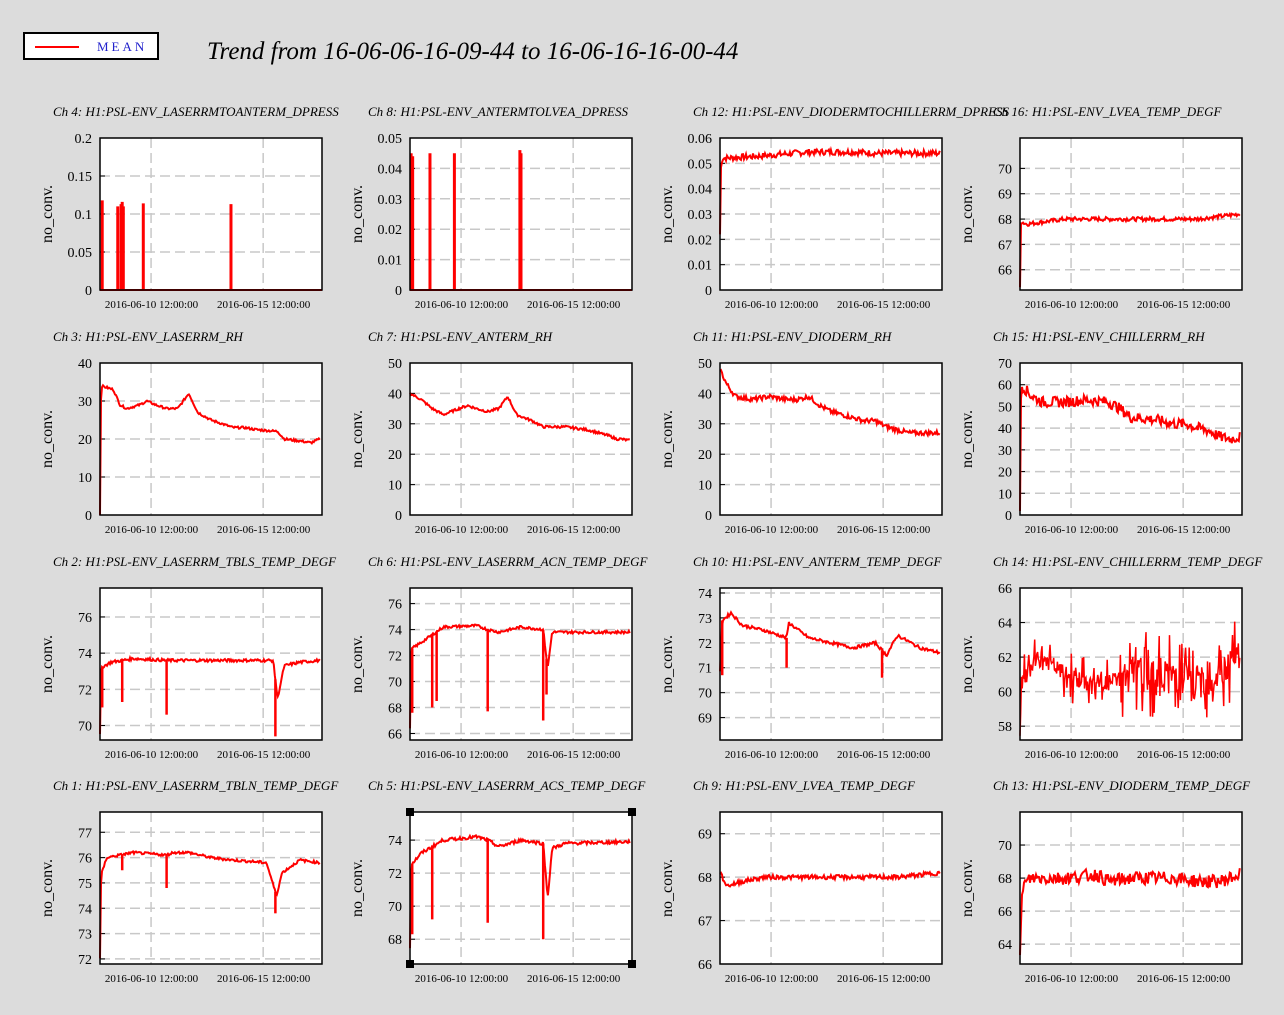  Describe the element at coordinates (1005, 693) in the screenshot. I see `y-tick-label: 60` at that location.